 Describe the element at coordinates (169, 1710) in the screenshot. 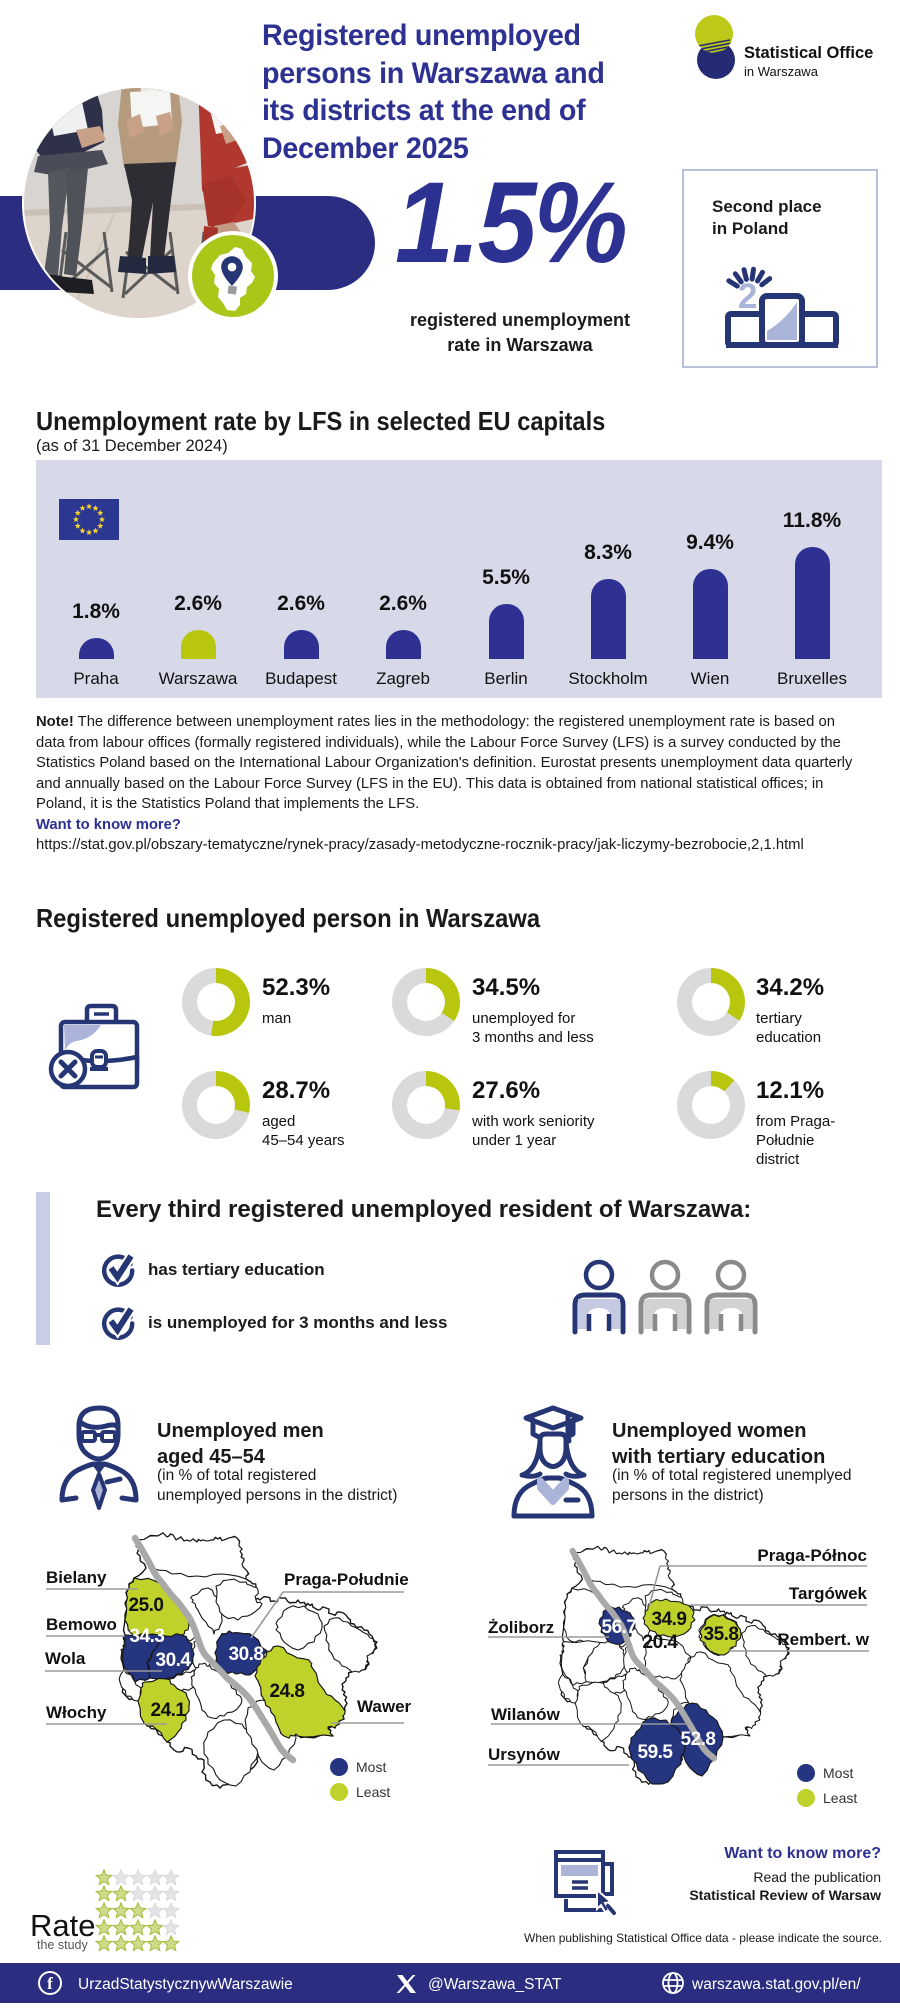

I see `svg-text: 24.1` at that location.